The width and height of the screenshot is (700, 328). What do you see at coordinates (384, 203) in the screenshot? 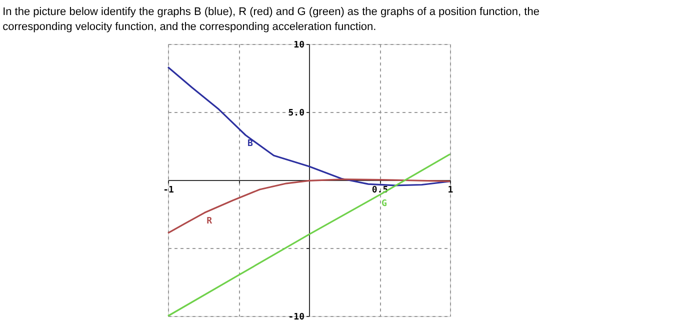
I see `series-label: G` at bounding box center [384, 203].